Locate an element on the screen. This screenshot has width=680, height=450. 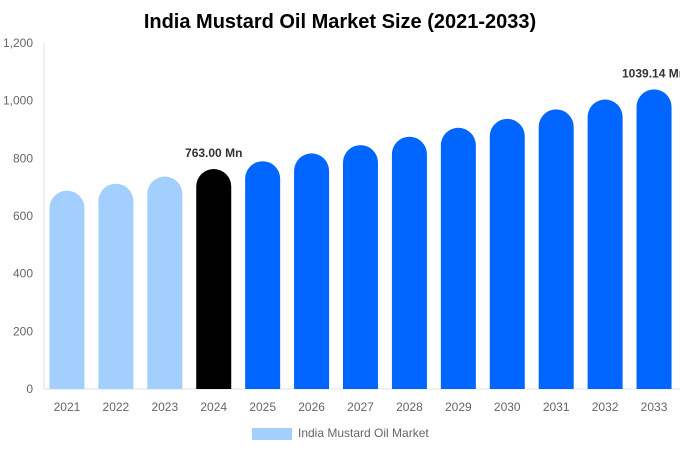
y-tick-label: 1,000 is located at coordinates (18, 101).